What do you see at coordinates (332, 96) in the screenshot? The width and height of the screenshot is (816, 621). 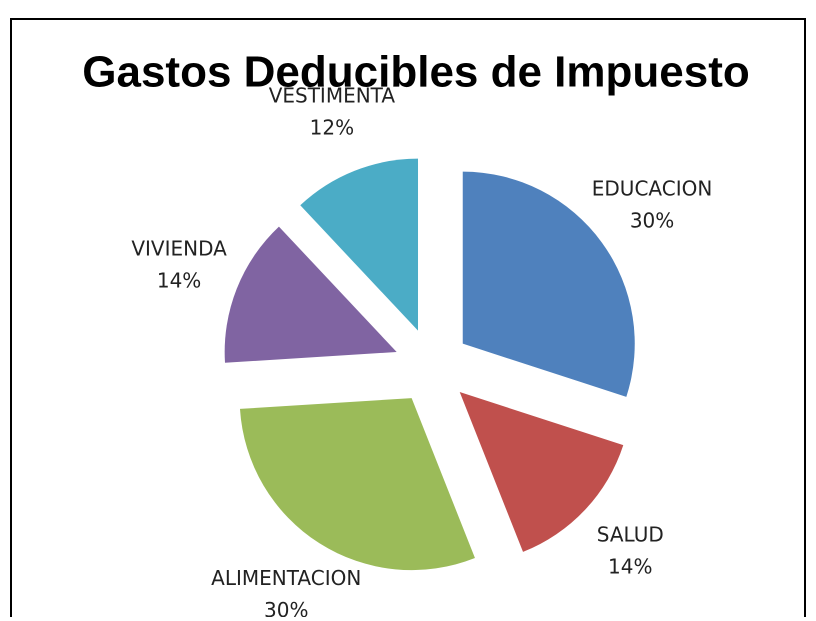 I see `category-label: VESTIMENTA` at bounding box center [332, 96].